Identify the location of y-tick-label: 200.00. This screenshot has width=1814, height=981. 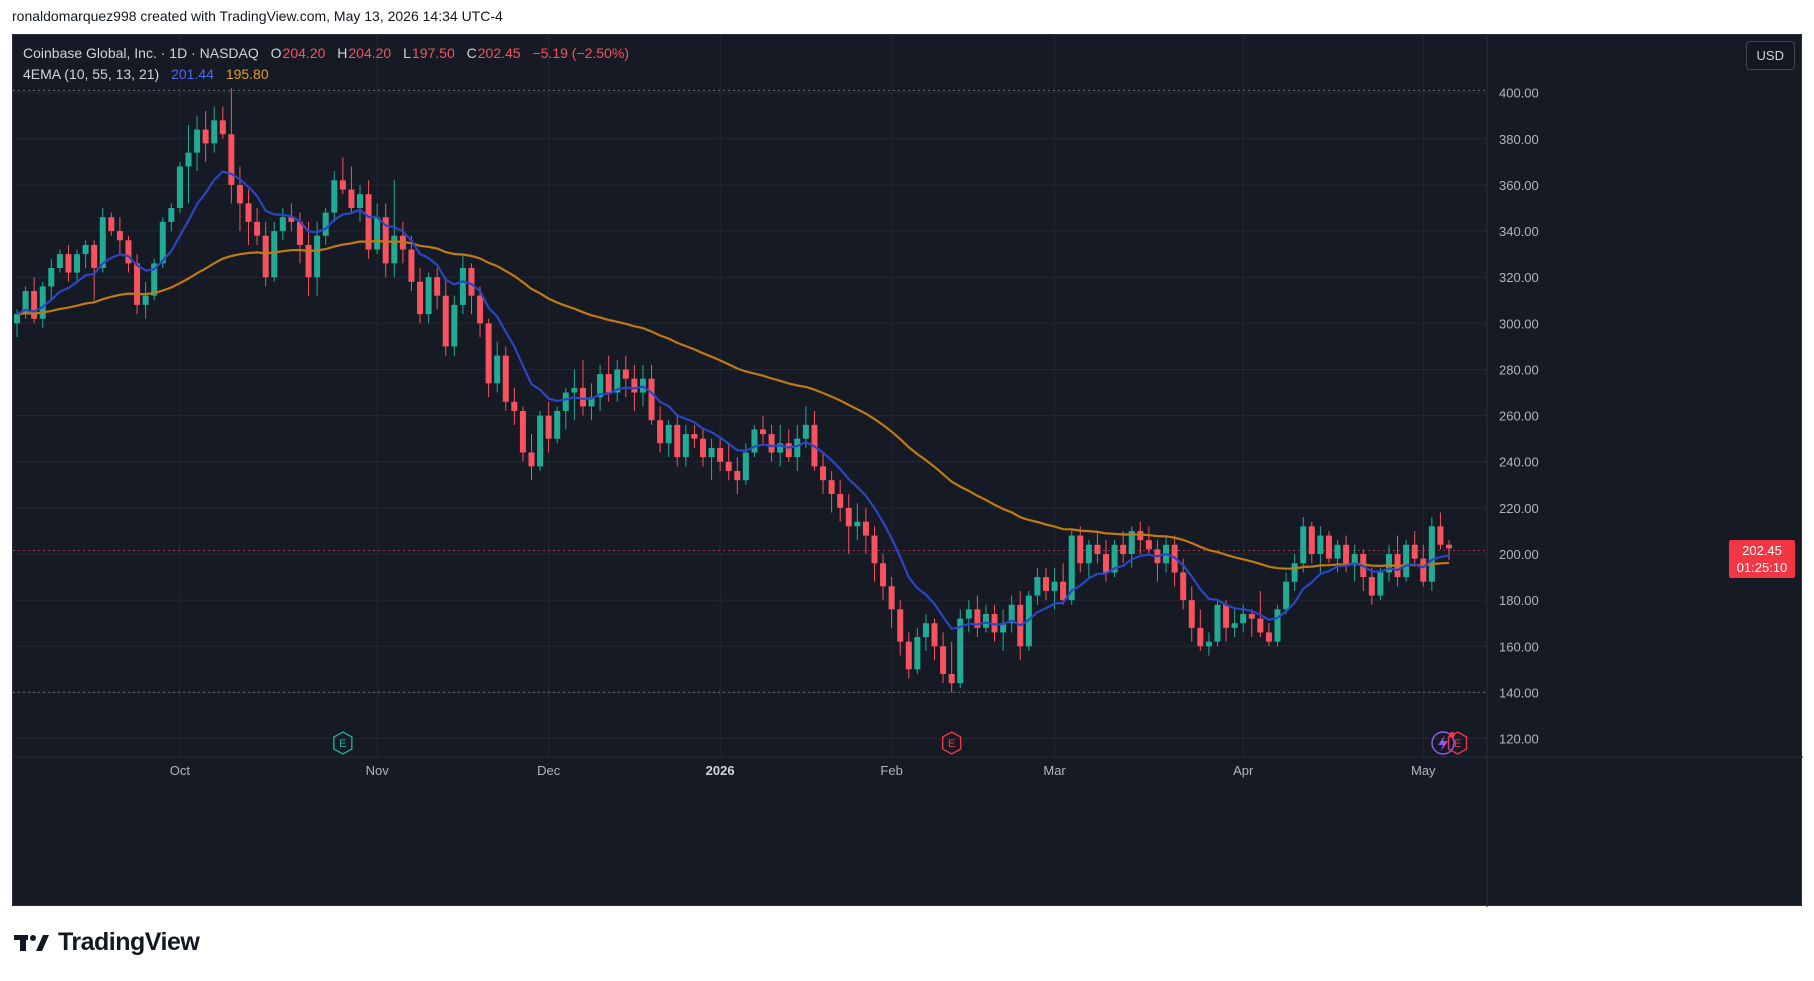
(1519, 554).